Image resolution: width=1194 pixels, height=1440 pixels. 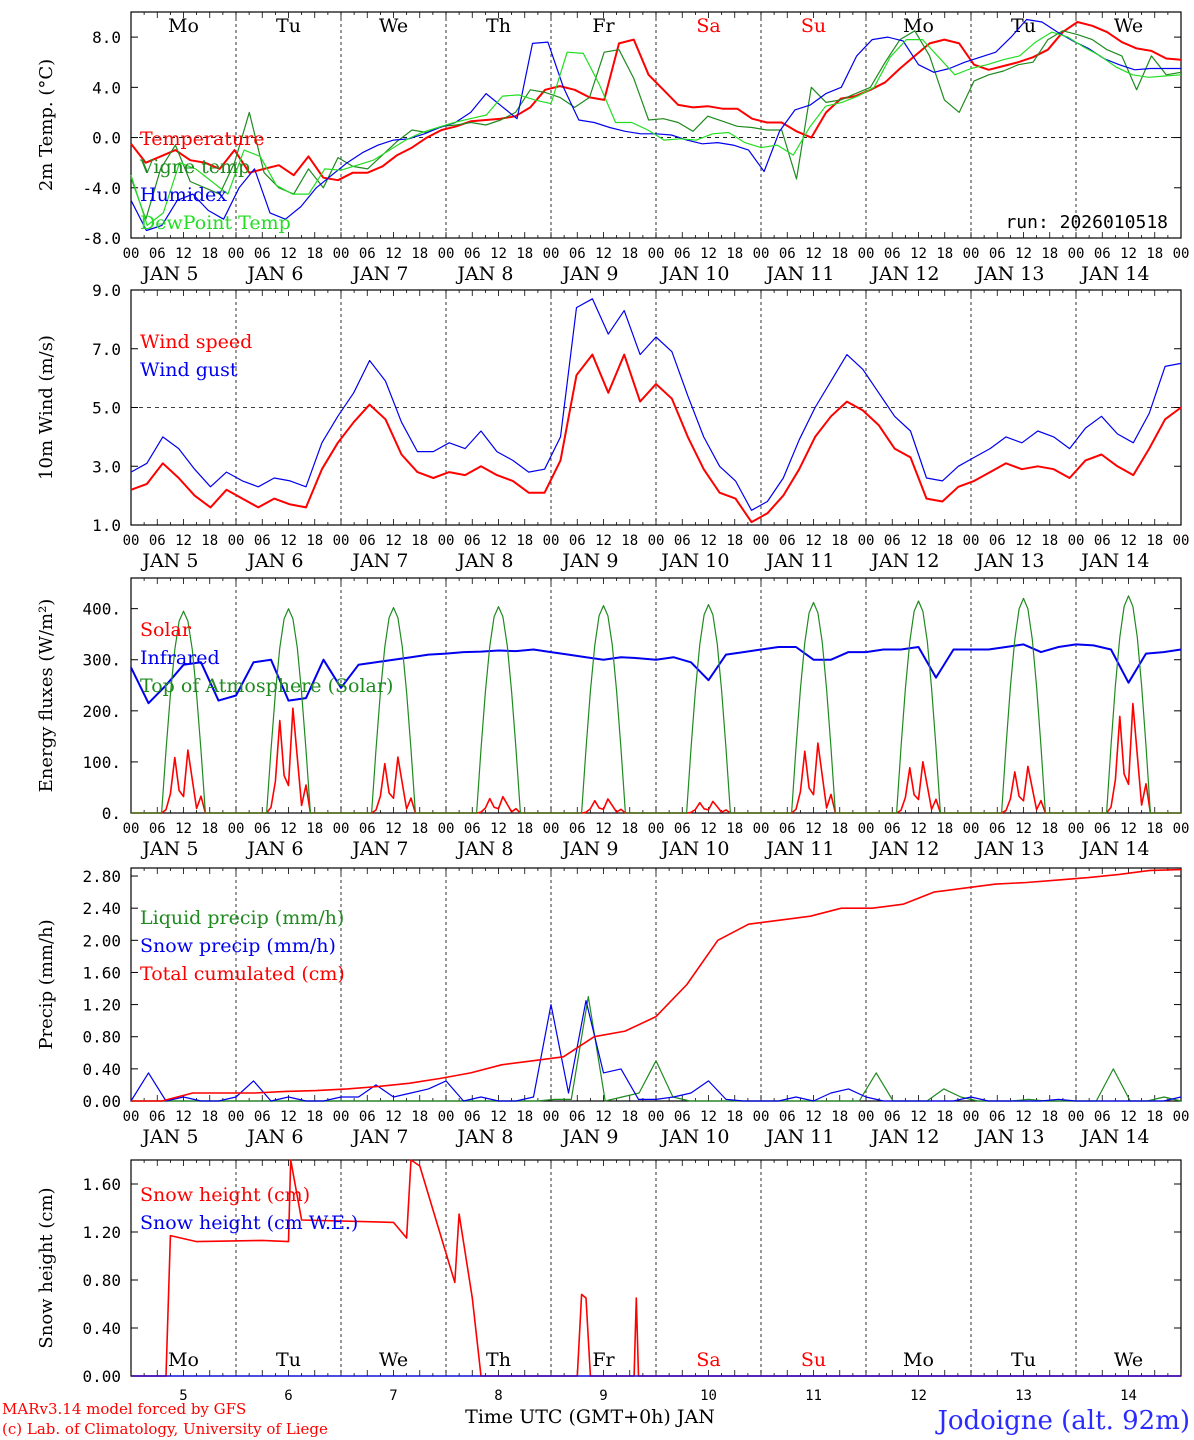 I want to click on date-label: JAN 10, so click(x=694, y=274).